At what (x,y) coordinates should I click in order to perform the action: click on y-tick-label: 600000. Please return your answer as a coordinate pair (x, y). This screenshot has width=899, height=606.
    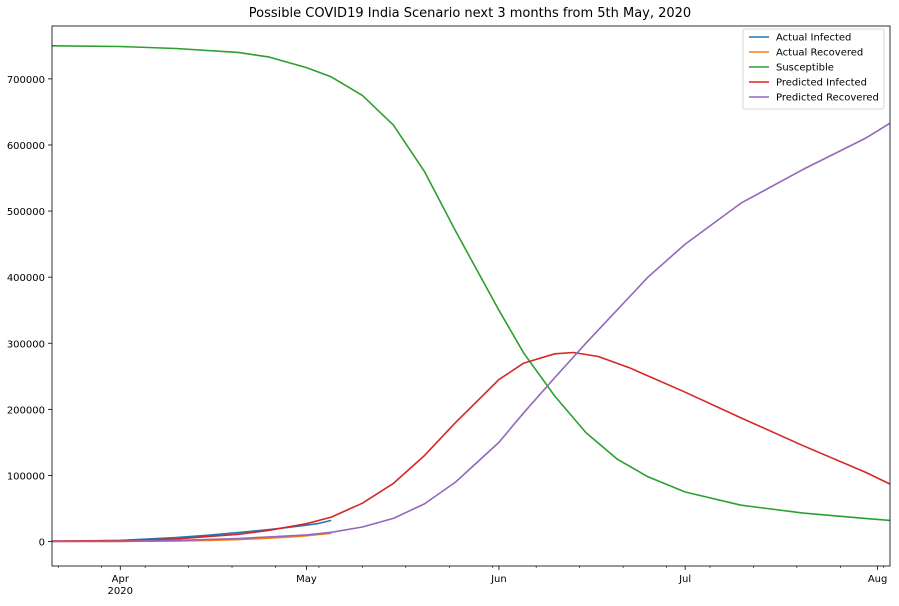
    Looking at the image, I should click on (26, 146).